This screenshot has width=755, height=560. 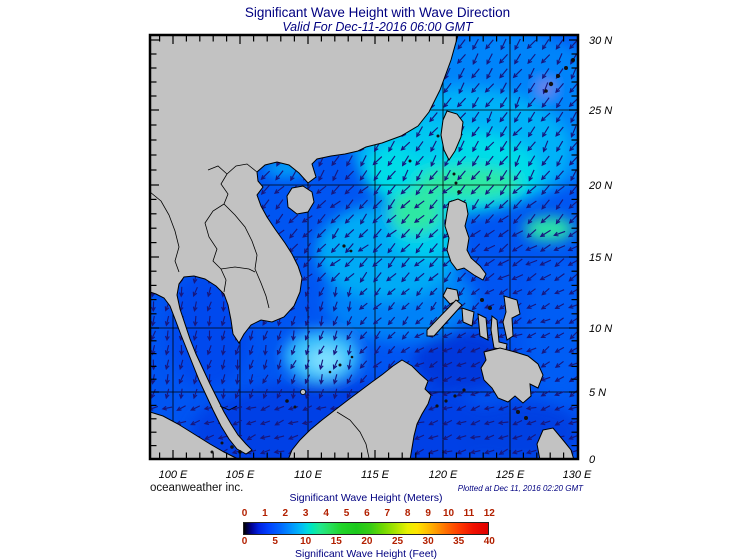 What do you see at coordinates (217, 170) in the screenshot?
I see `country-border-china-laos` at bounding box center [217, 170].